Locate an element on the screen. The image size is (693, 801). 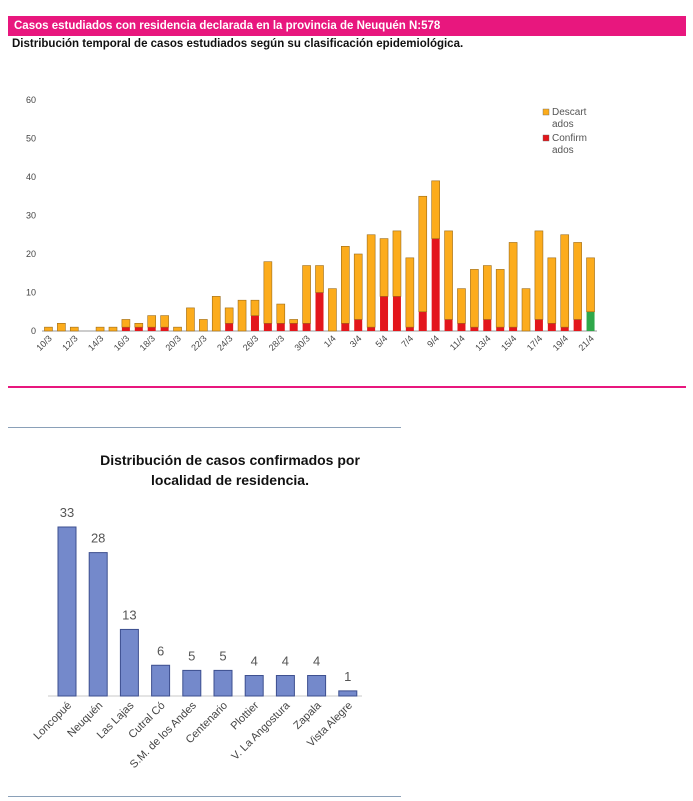
bar-value-label: 13 is located at coordinates (129, 614).